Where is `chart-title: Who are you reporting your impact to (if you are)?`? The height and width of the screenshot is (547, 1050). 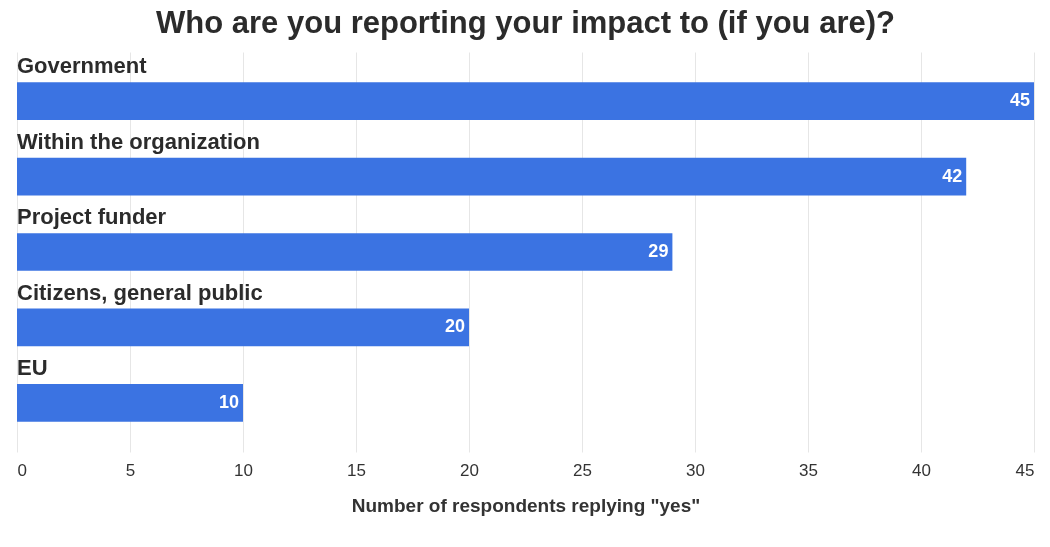
chart-title: Who are you reporting your impact to (if you are)? is located at coordinates (525, 22).